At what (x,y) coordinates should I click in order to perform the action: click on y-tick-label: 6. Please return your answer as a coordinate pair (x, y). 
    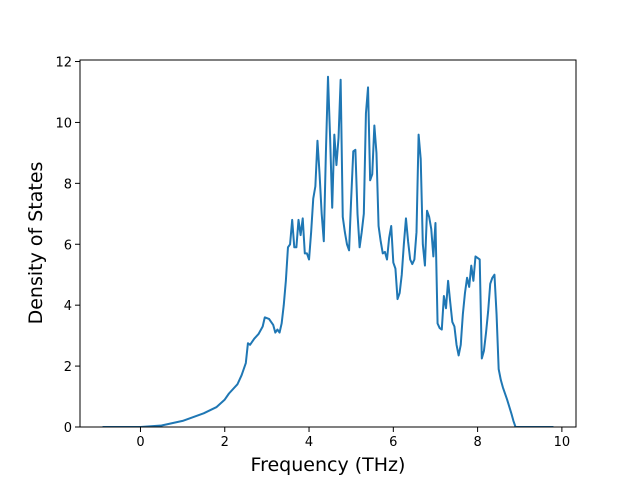
    Looking at the image, I should click on (68, 245).